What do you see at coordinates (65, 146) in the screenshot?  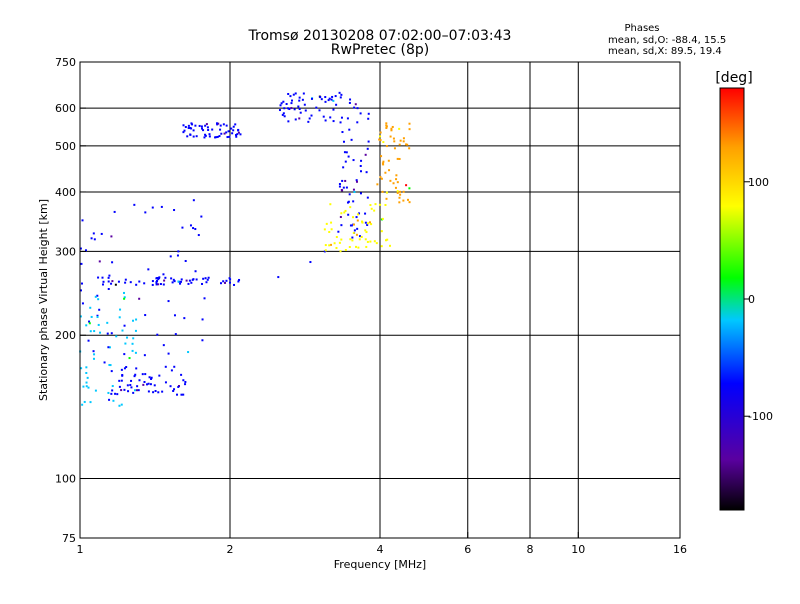 I see `y-tick-label: 500` at bounding box center [65, 146].